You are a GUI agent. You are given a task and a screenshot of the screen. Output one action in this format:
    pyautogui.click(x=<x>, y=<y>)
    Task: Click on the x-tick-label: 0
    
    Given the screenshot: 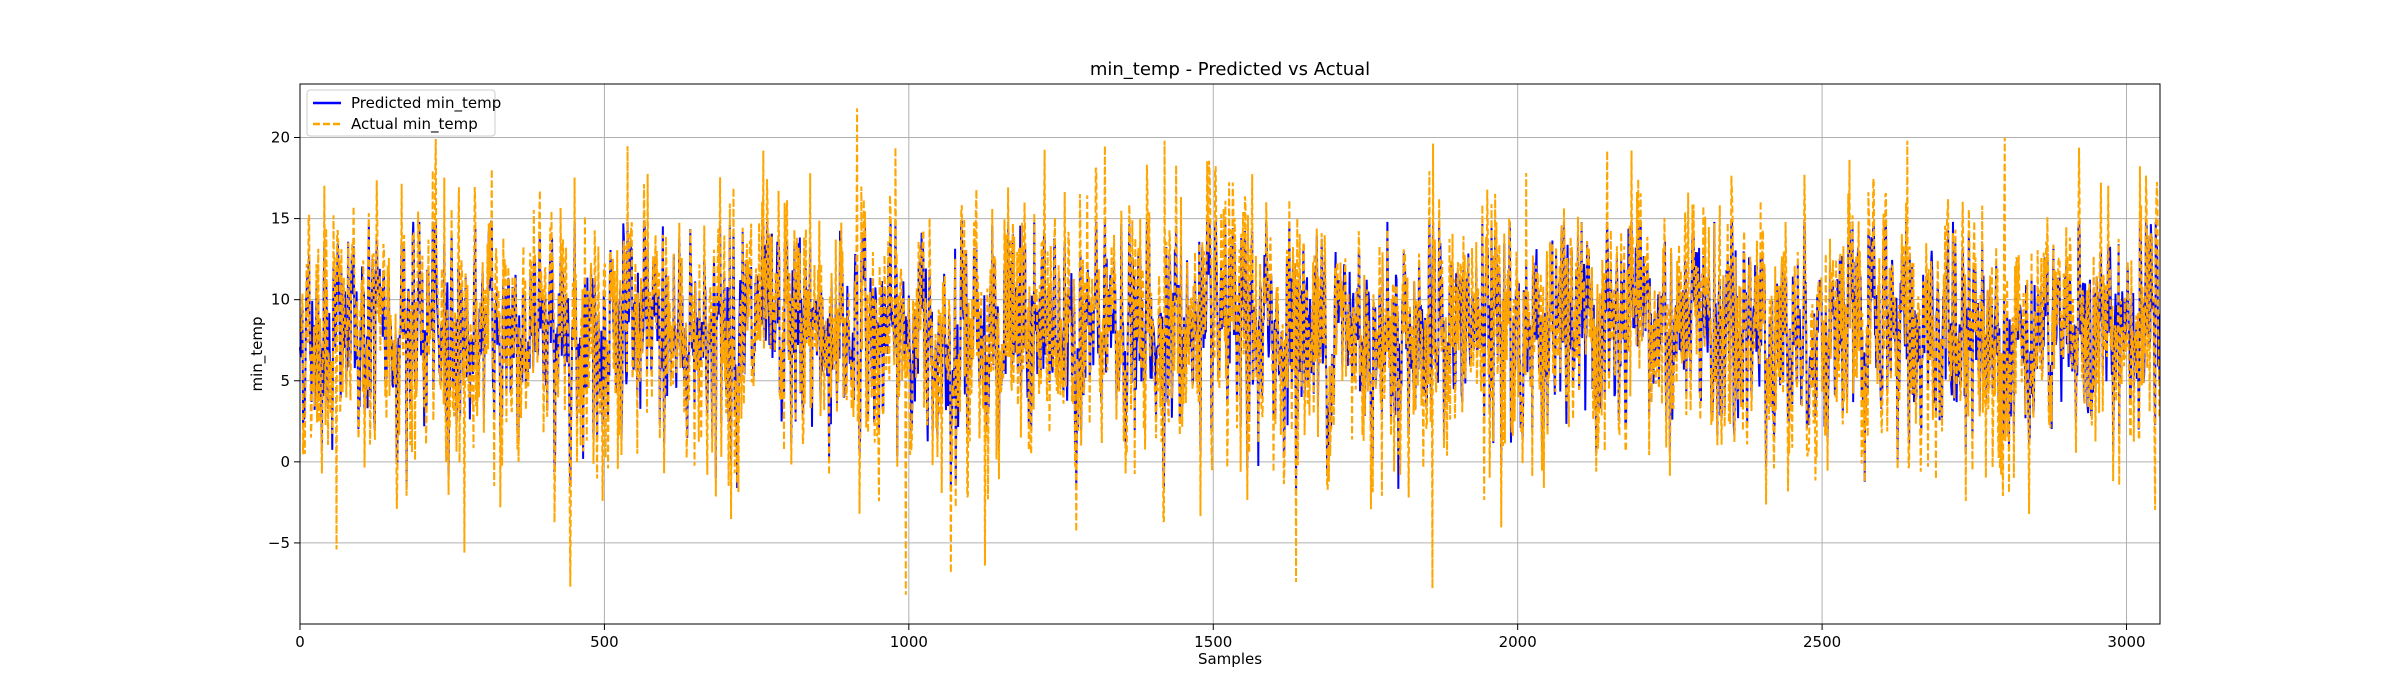 What is the action you would take?
    pyautogui.click(x=300, y=642)
    